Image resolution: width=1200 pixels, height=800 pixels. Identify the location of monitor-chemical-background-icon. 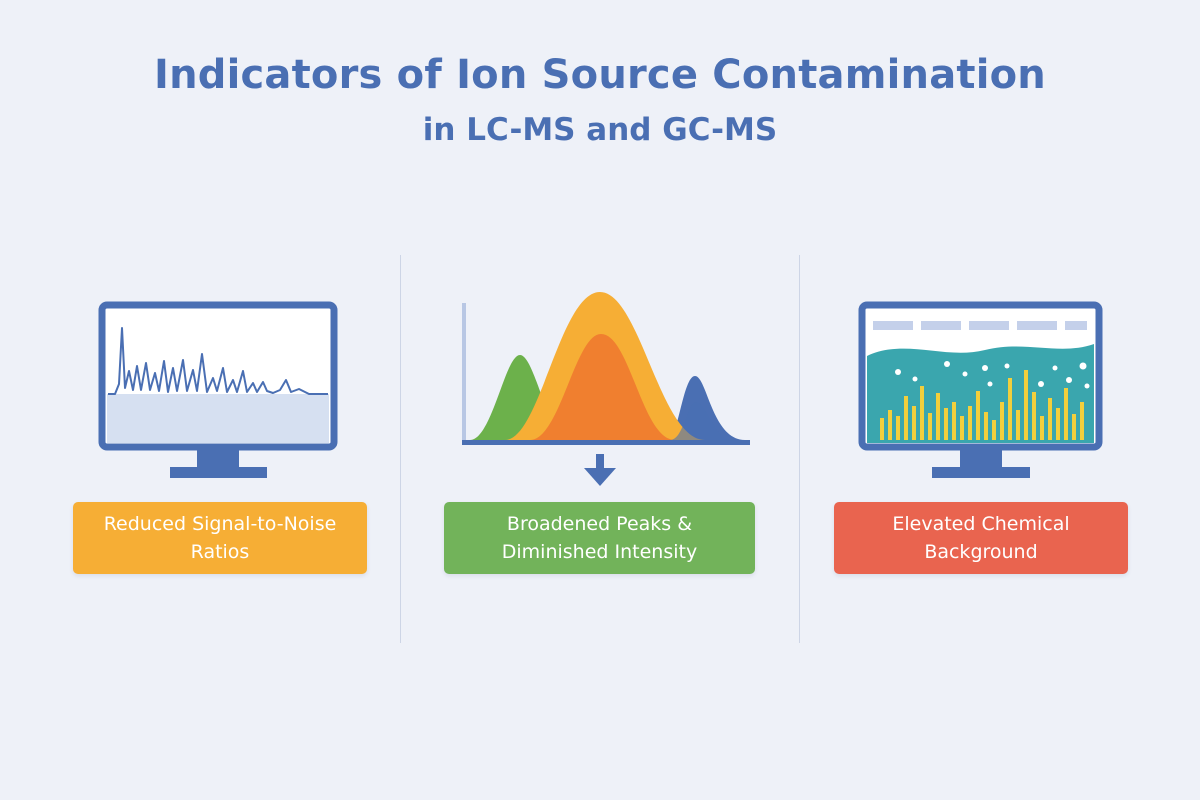
(980, 389).